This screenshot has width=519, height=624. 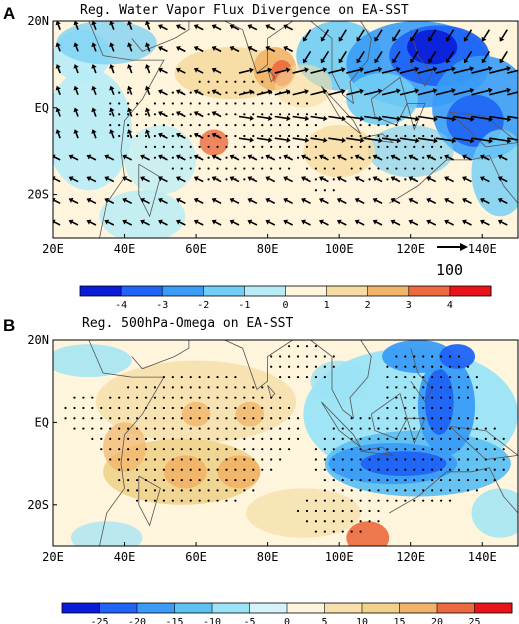 I want to click on colorbar-swatch, so click(x=347, y=291).